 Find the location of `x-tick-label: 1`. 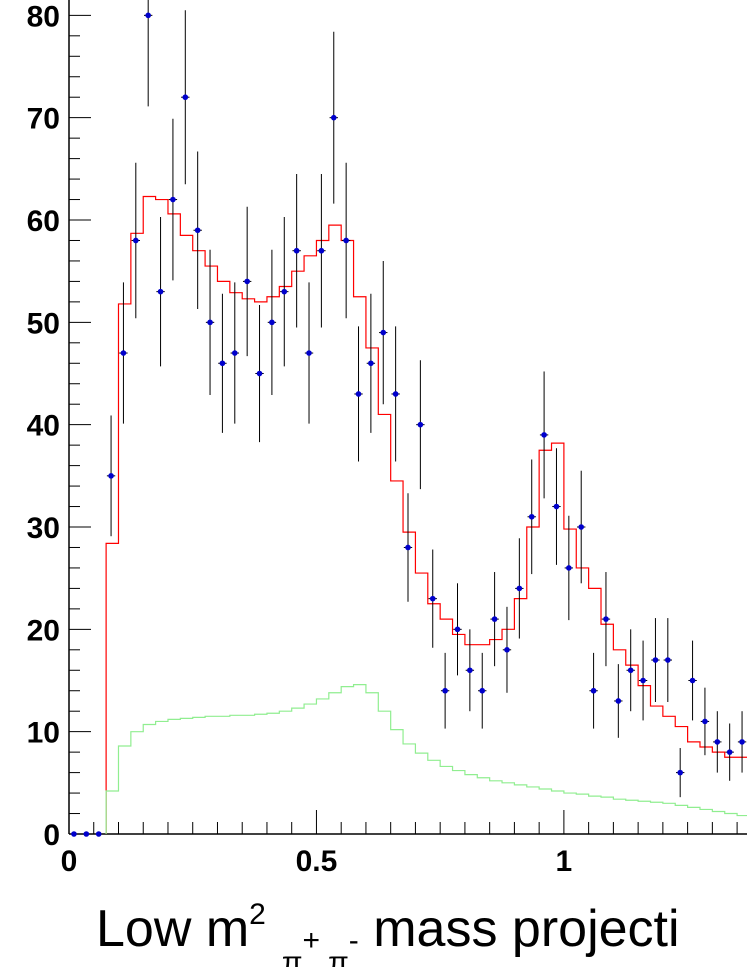

x-tick-label: 1 is located at coordinates (564, 861).